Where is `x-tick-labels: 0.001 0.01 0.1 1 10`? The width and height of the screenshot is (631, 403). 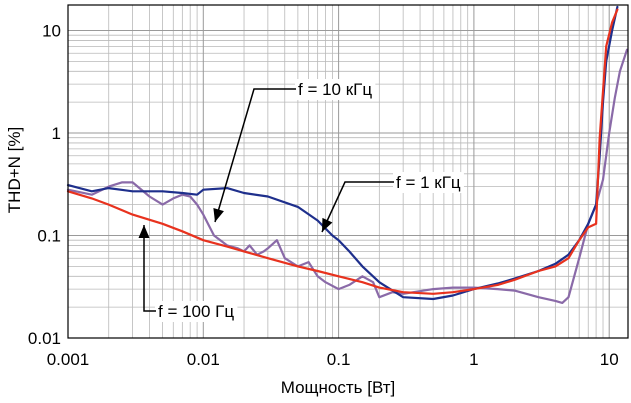
x-tick-labels: 0.001 0.01 0.1 1 10 is located at coordinates (333, 359).